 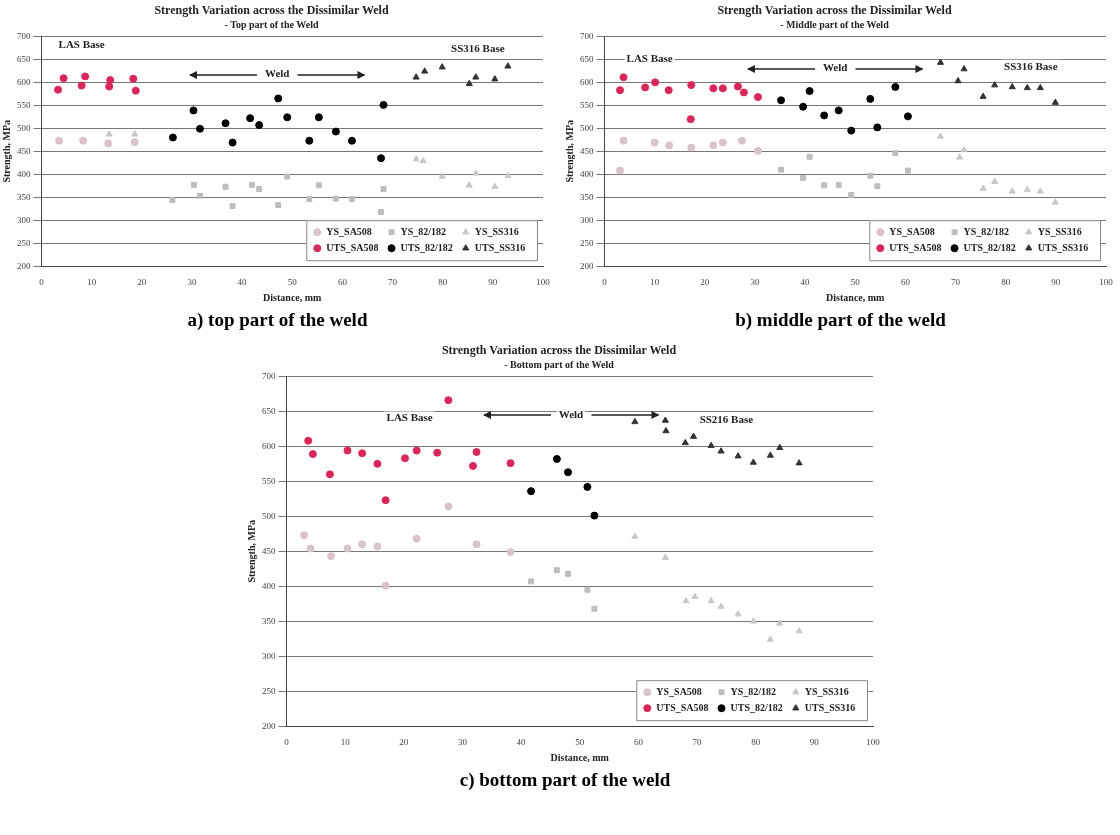 What do you see at coordinates (409, 417) in the screenshot?
I see `annotation: LAS Base` at bounding box center [409, 417].